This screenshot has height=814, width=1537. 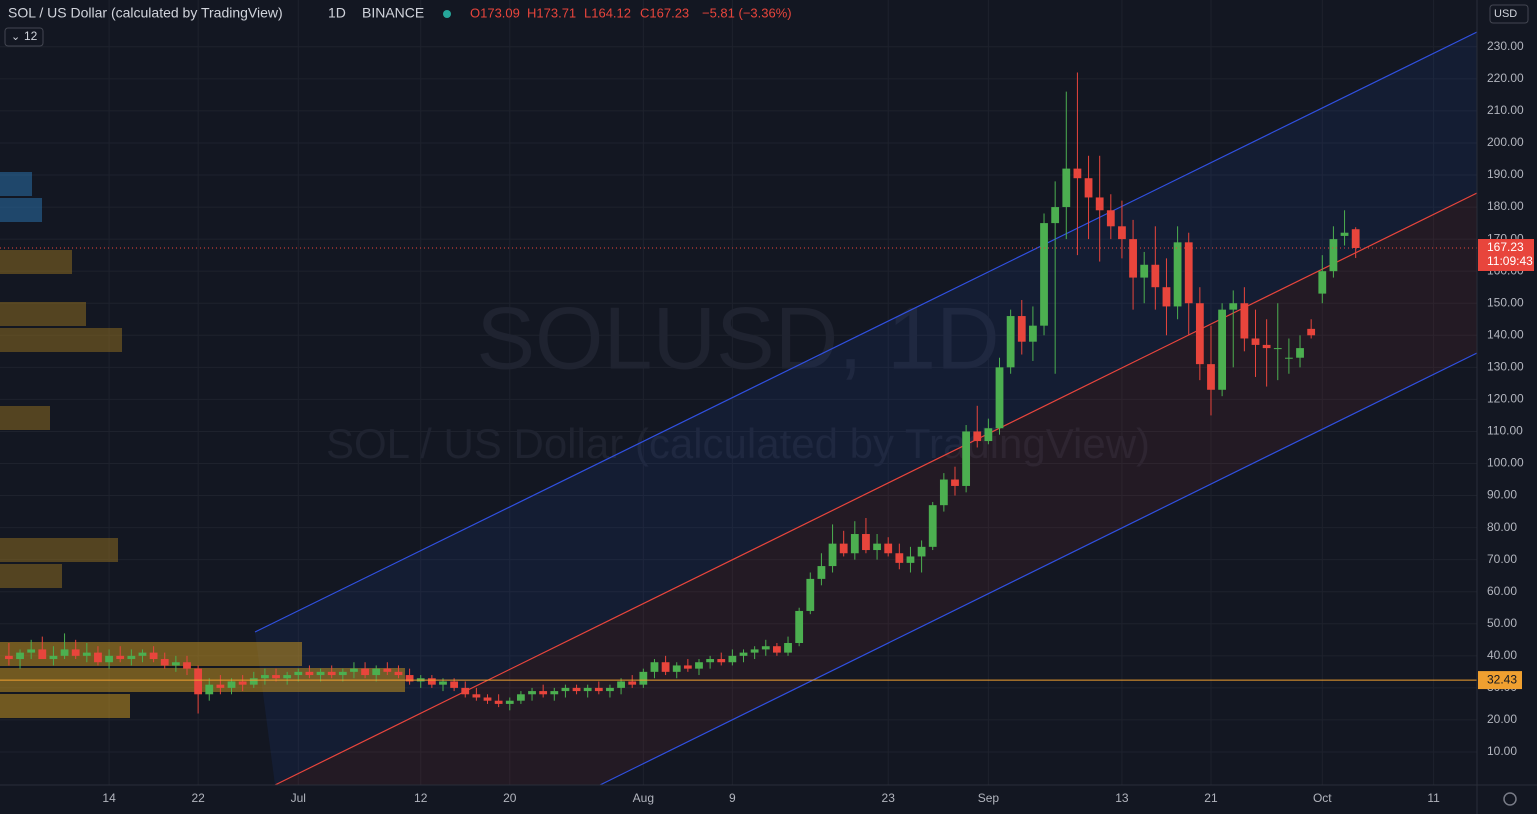 I want to click on indicator-toggle, so click(x=24, y=37).